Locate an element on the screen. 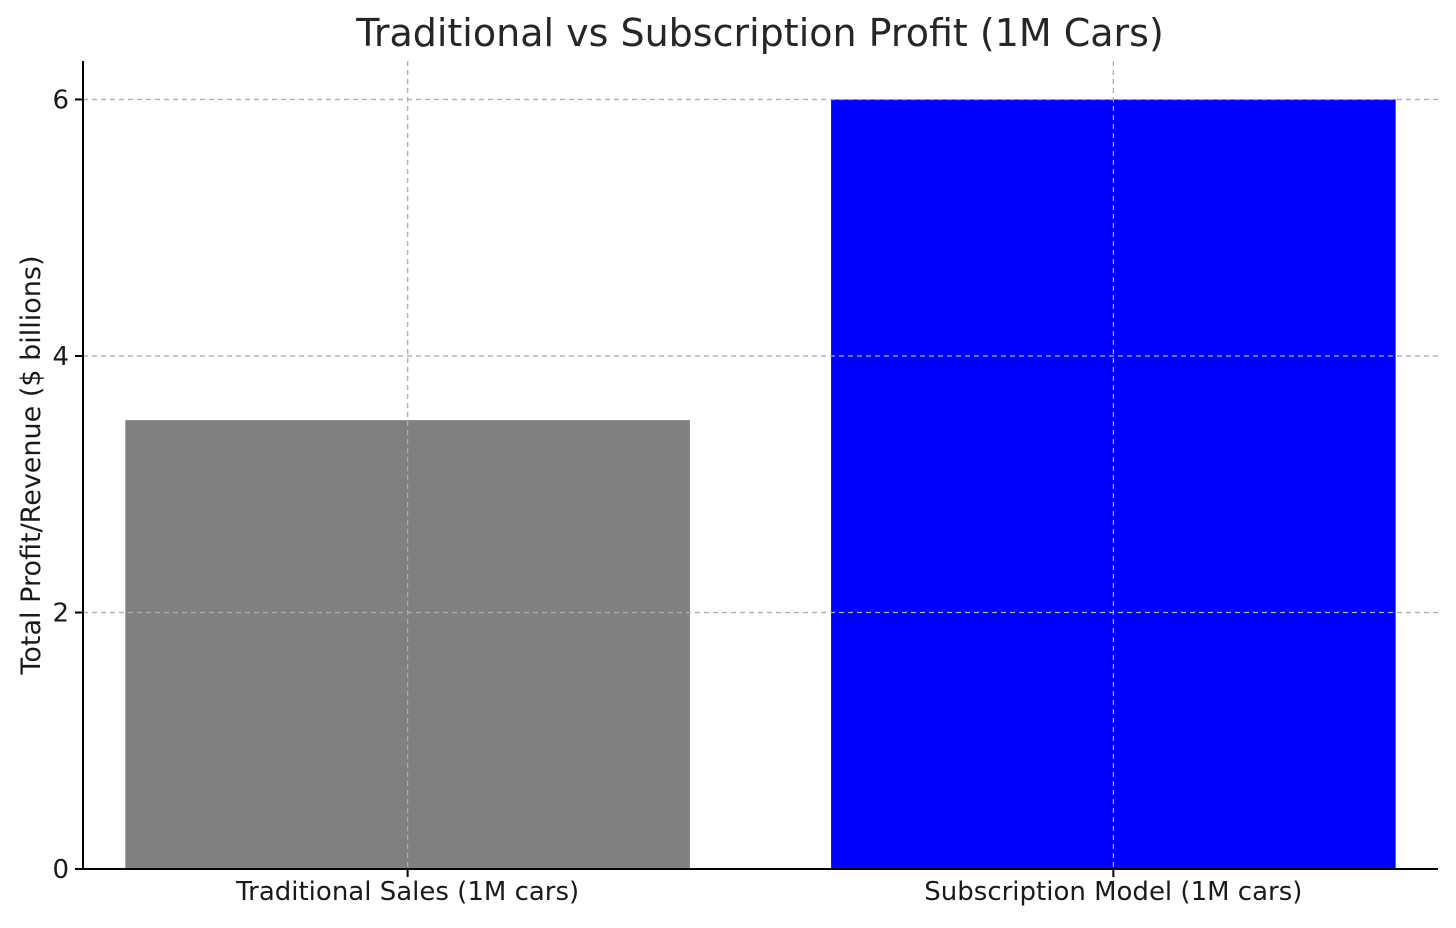 This screenshot has height=928, width=1456. y-tick-label: 0 is located at coordinates (60, 870).